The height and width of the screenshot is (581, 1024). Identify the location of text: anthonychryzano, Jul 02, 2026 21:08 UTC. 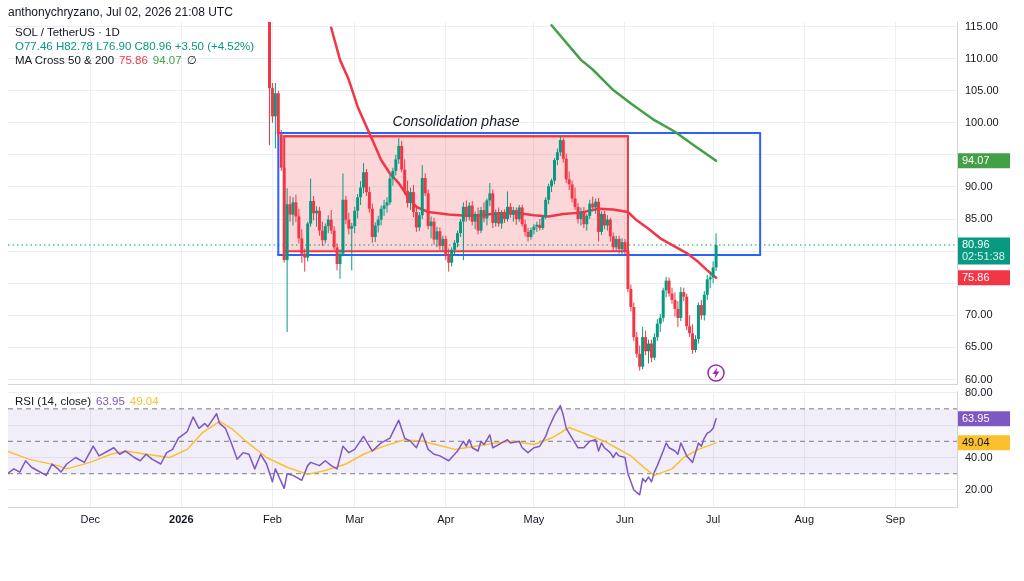
(120, 12).